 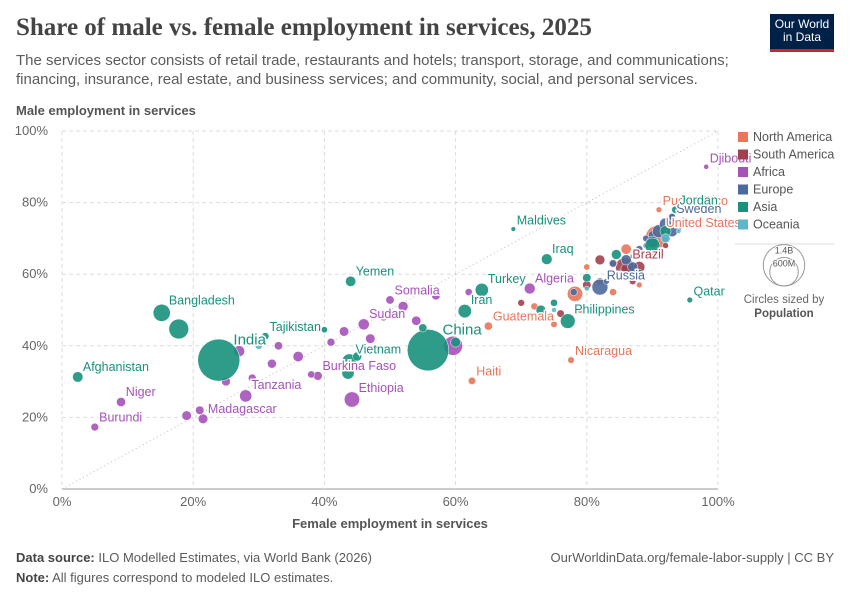 I want to click on point-label: Somalia, so click(x=417, y=290).